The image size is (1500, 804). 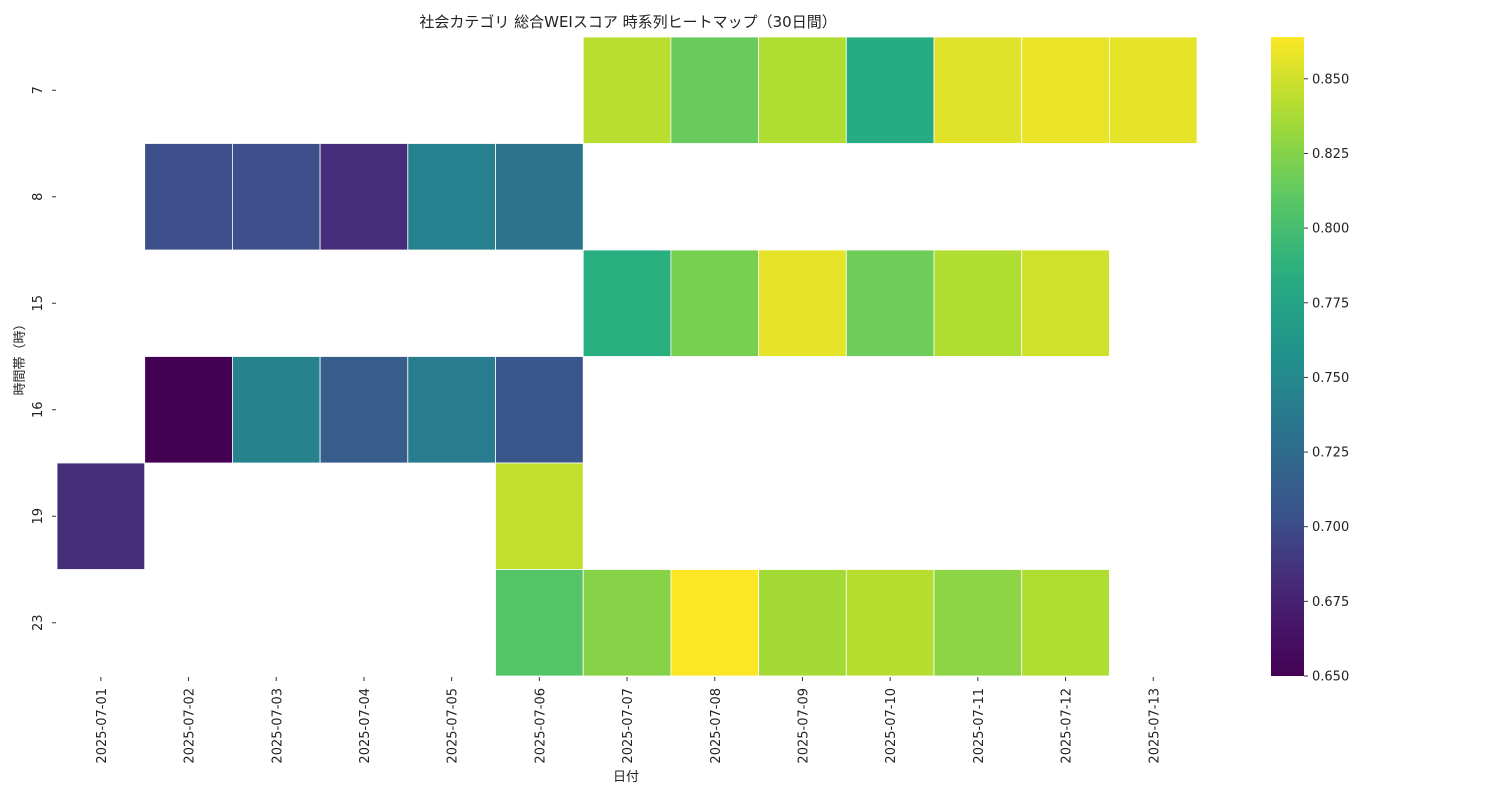 What do you see at coordinates (716, 726) in the screenshot?
I see `x-tick-label: 2025-07-08` at bounding box center [716, 726].